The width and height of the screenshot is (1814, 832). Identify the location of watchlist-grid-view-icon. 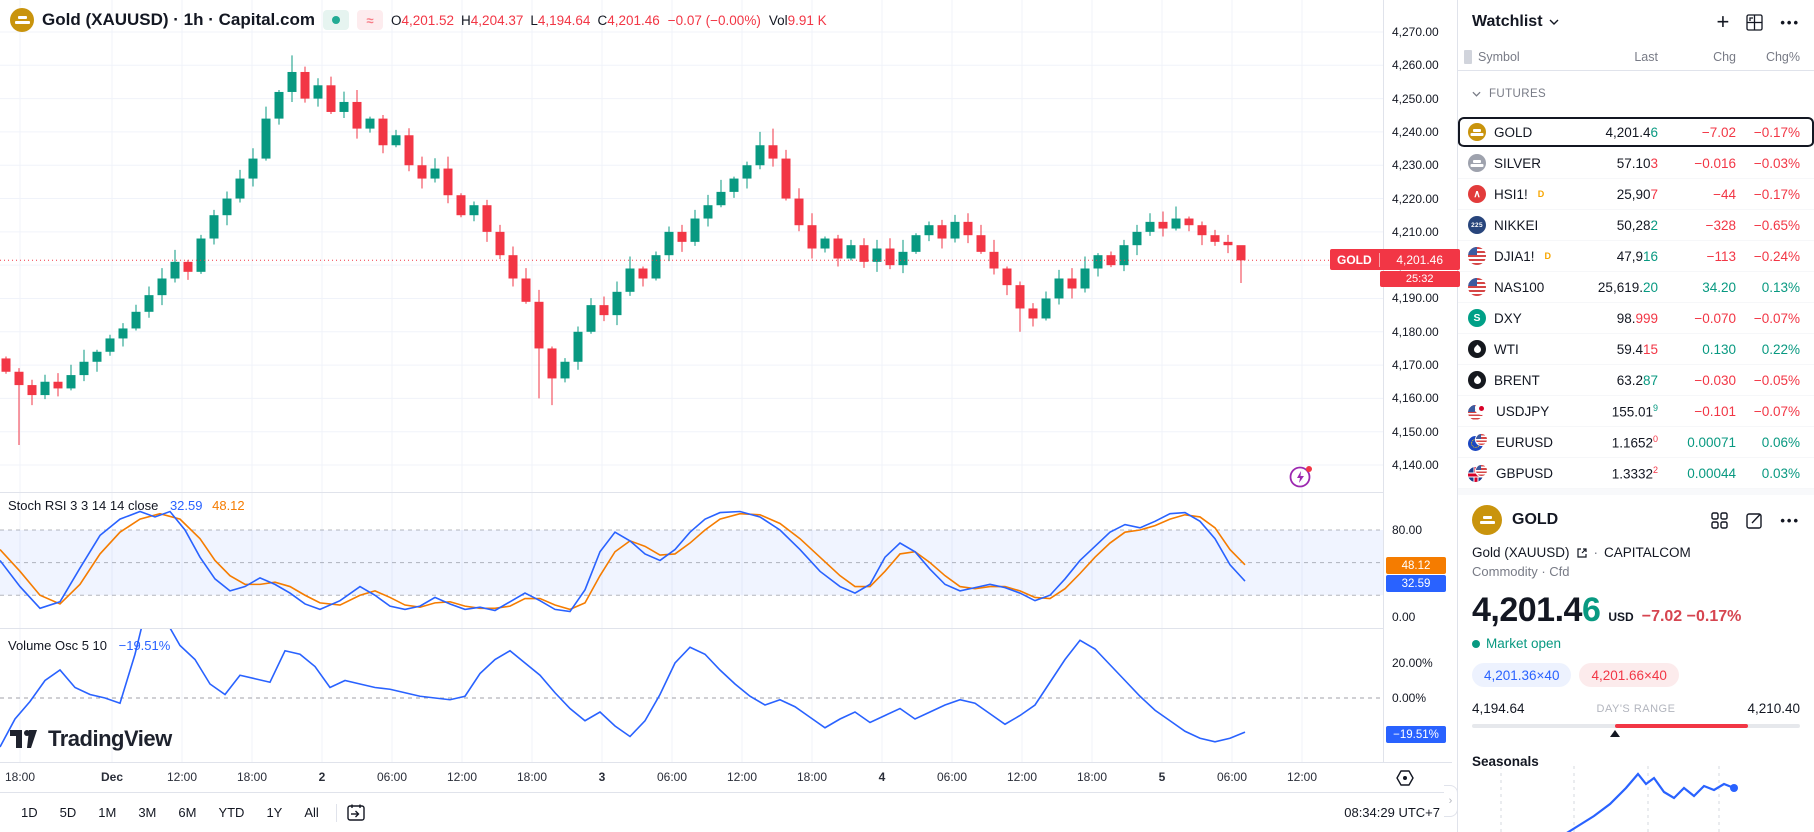
(1754, 22).